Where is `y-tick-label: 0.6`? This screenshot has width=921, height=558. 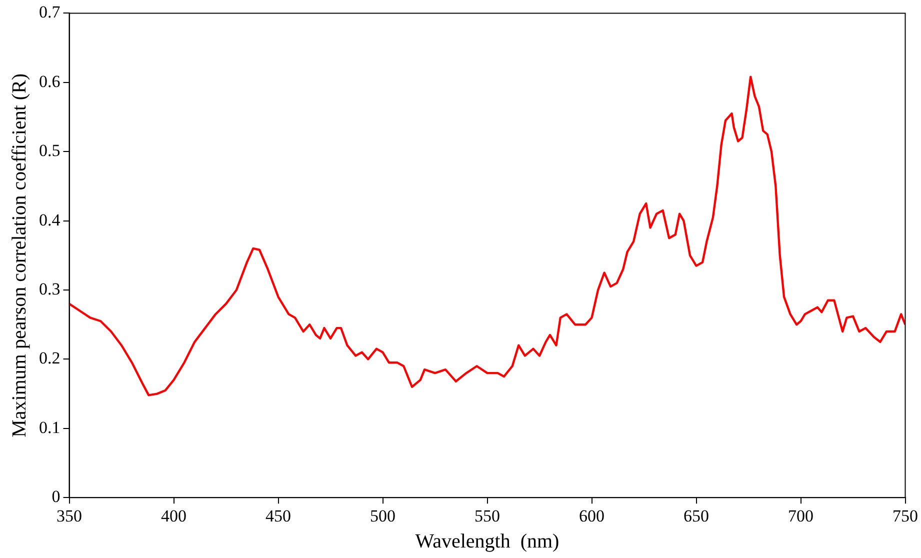
y-tick-label: 0.6 is located at coordinates (49, 81).